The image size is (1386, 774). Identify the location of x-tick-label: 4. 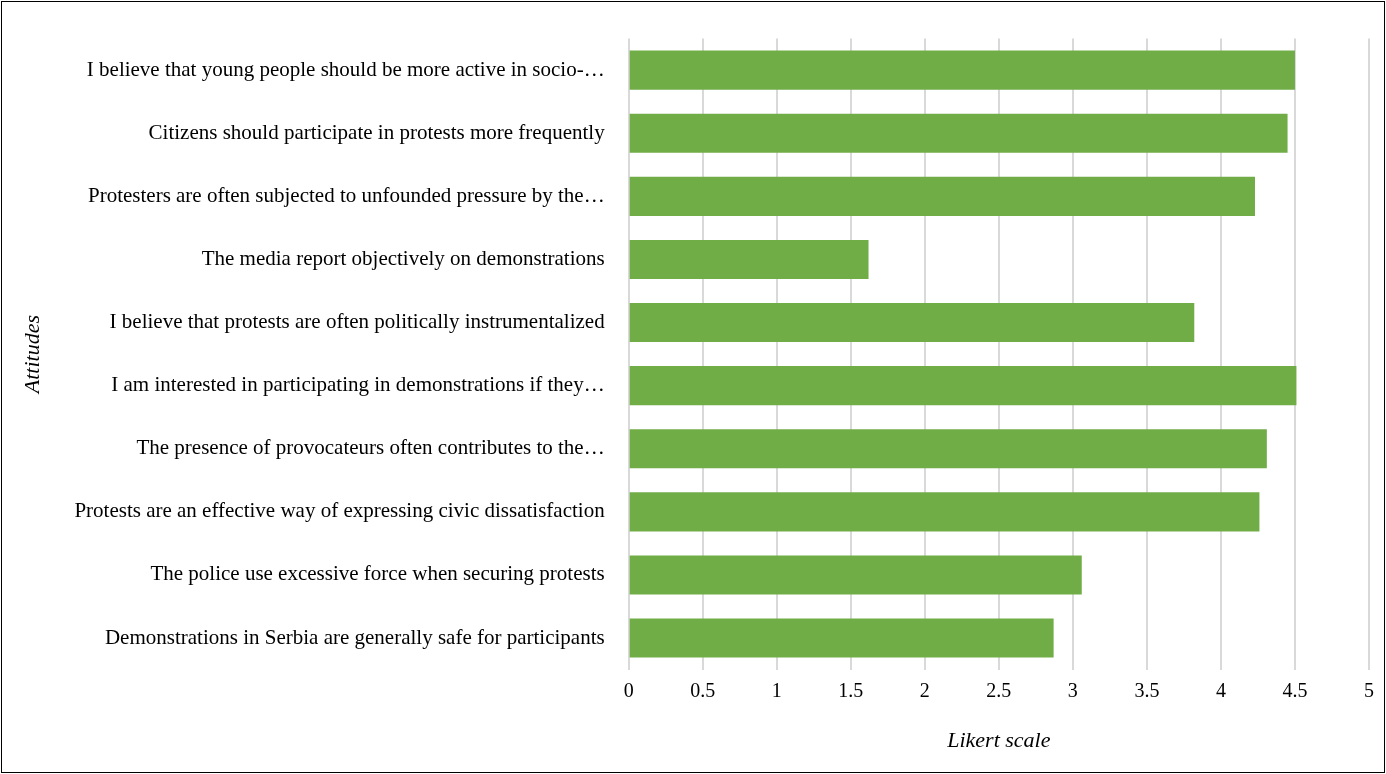
(1220, 689).